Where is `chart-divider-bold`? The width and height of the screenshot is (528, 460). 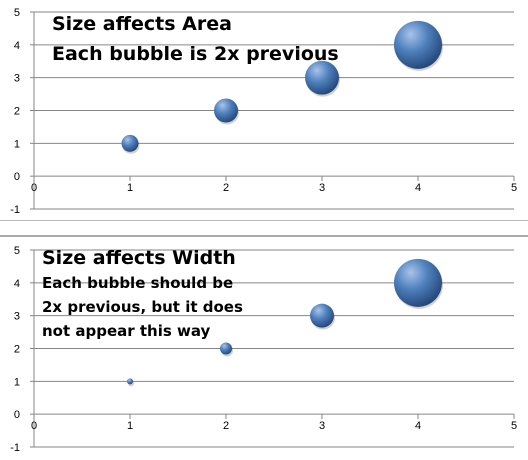 chart-divider-bold is located at coordinates (264, 236).